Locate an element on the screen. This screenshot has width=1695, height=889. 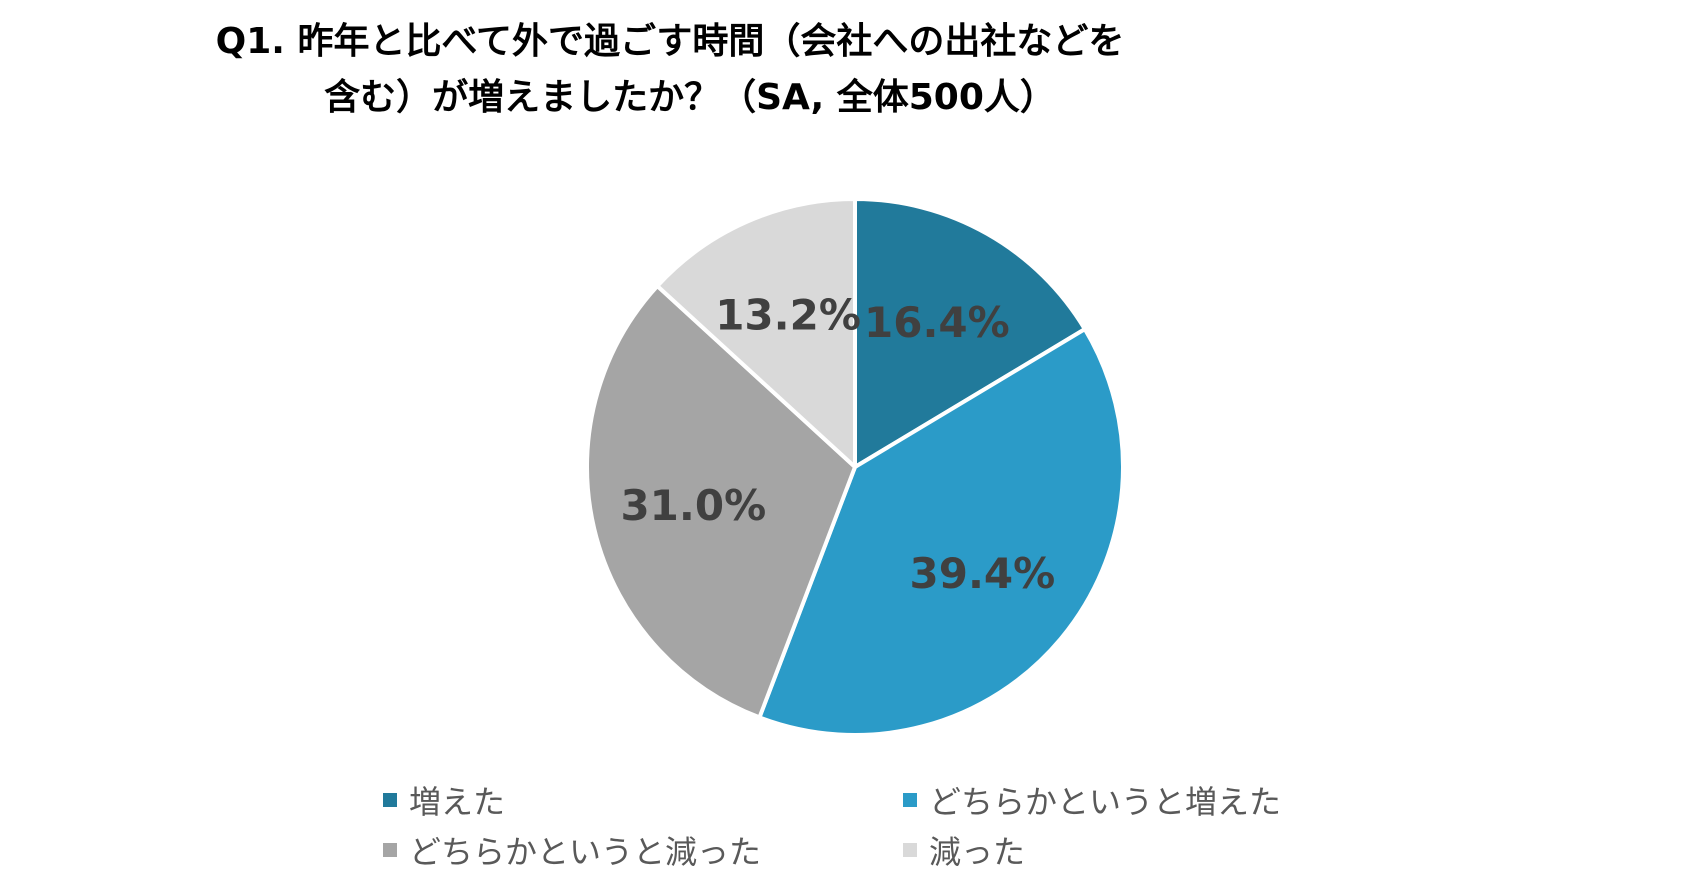
data-label-somewhat-increased: 39.4% is located at coordinates (983, 573).